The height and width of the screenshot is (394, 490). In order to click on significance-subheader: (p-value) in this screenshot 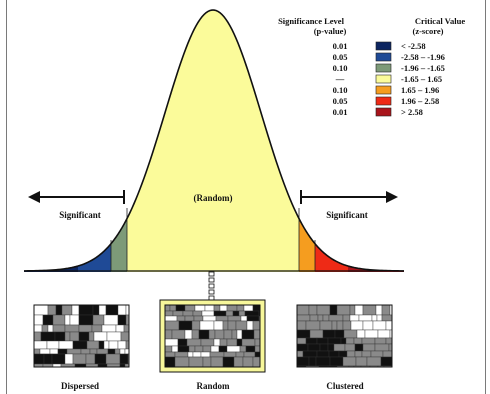, I will do `click(330, 31)`.